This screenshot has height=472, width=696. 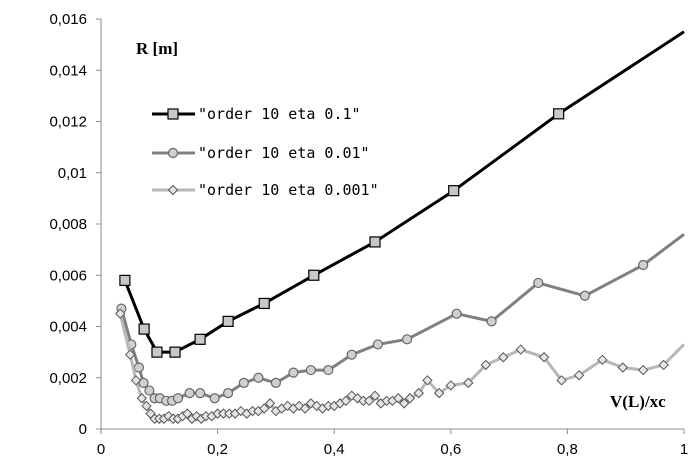 What do you see at coordinates (68, 70) in the screenshot?
I see `y-tick-label: 0,014` at bounding box center [68, 70].